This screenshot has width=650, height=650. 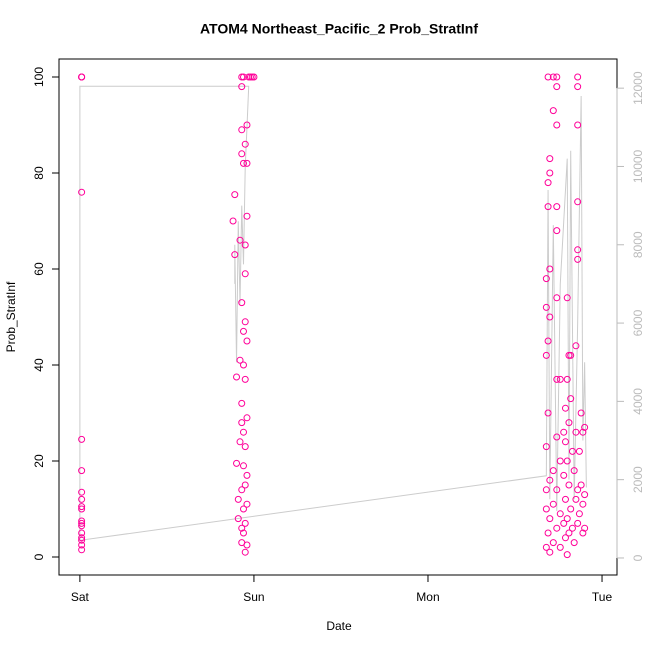 What do you see at coordinates (39, 173) in the screenshot?
I see `y-tick-label: 80` at bounding box center [39, 173].